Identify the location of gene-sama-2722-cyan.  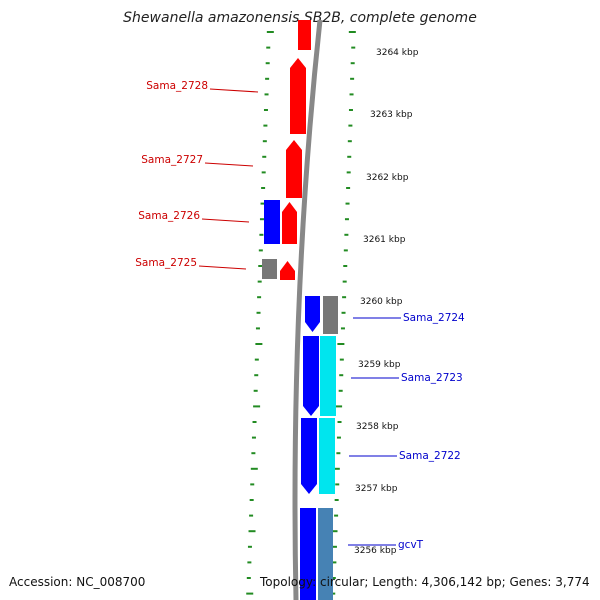
(327, 456).